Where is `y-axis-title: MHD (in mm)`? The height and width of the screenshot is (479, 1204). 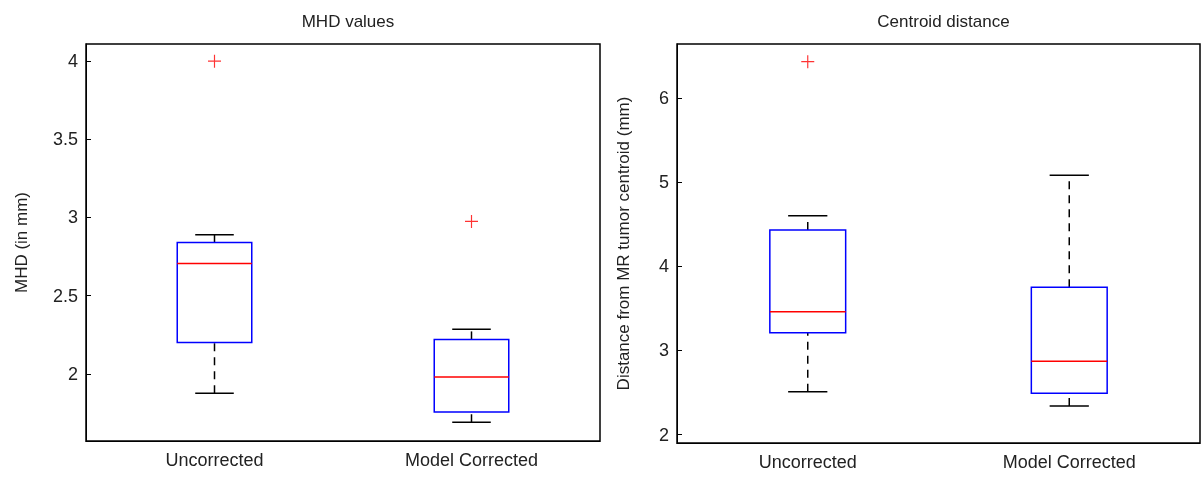
y-axis-title: MHD (in mm) is located at coordinates (21, 242).